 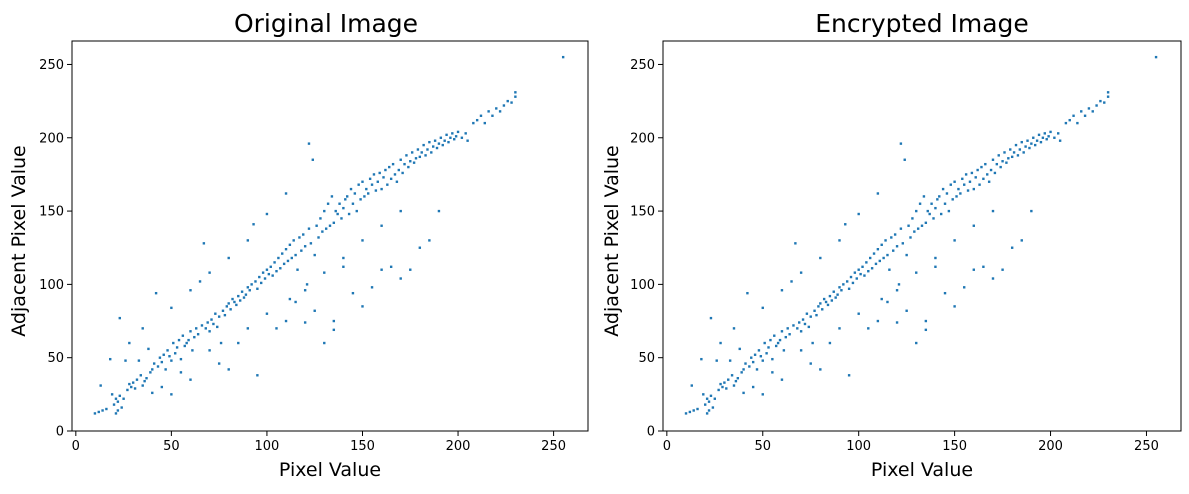 What do you see at coordinates (642, 212) in the screenshot?
I see `y-tick-label-encrypted: 150` at bounding box center [642, 212].